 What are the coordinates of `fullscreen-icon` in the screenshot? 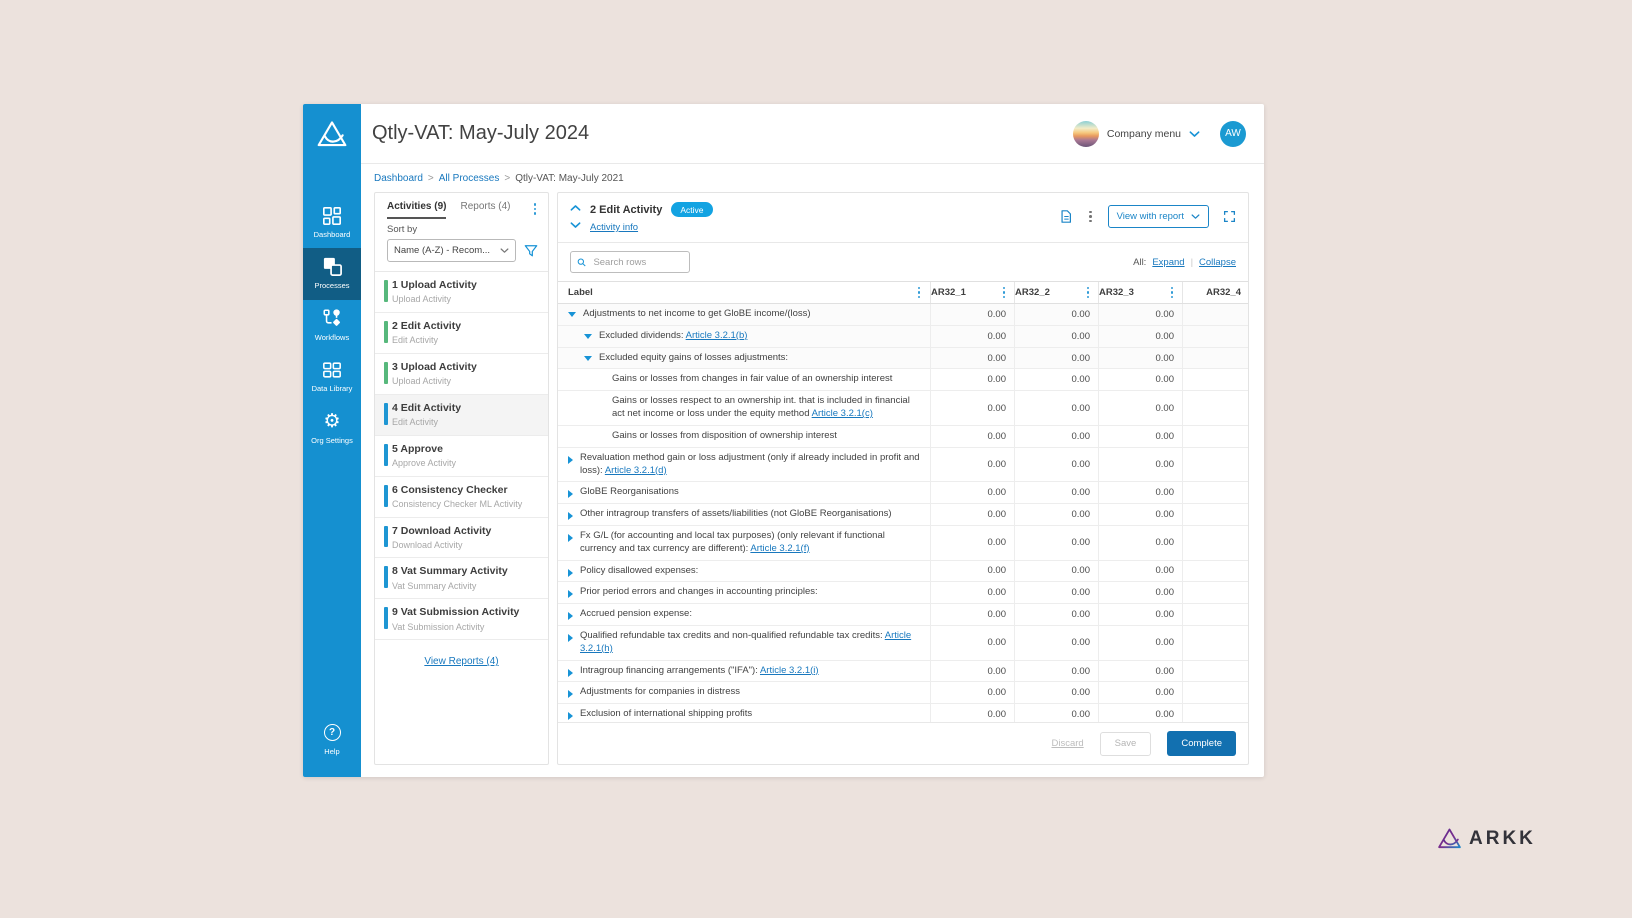 It's located at (1229, 216).